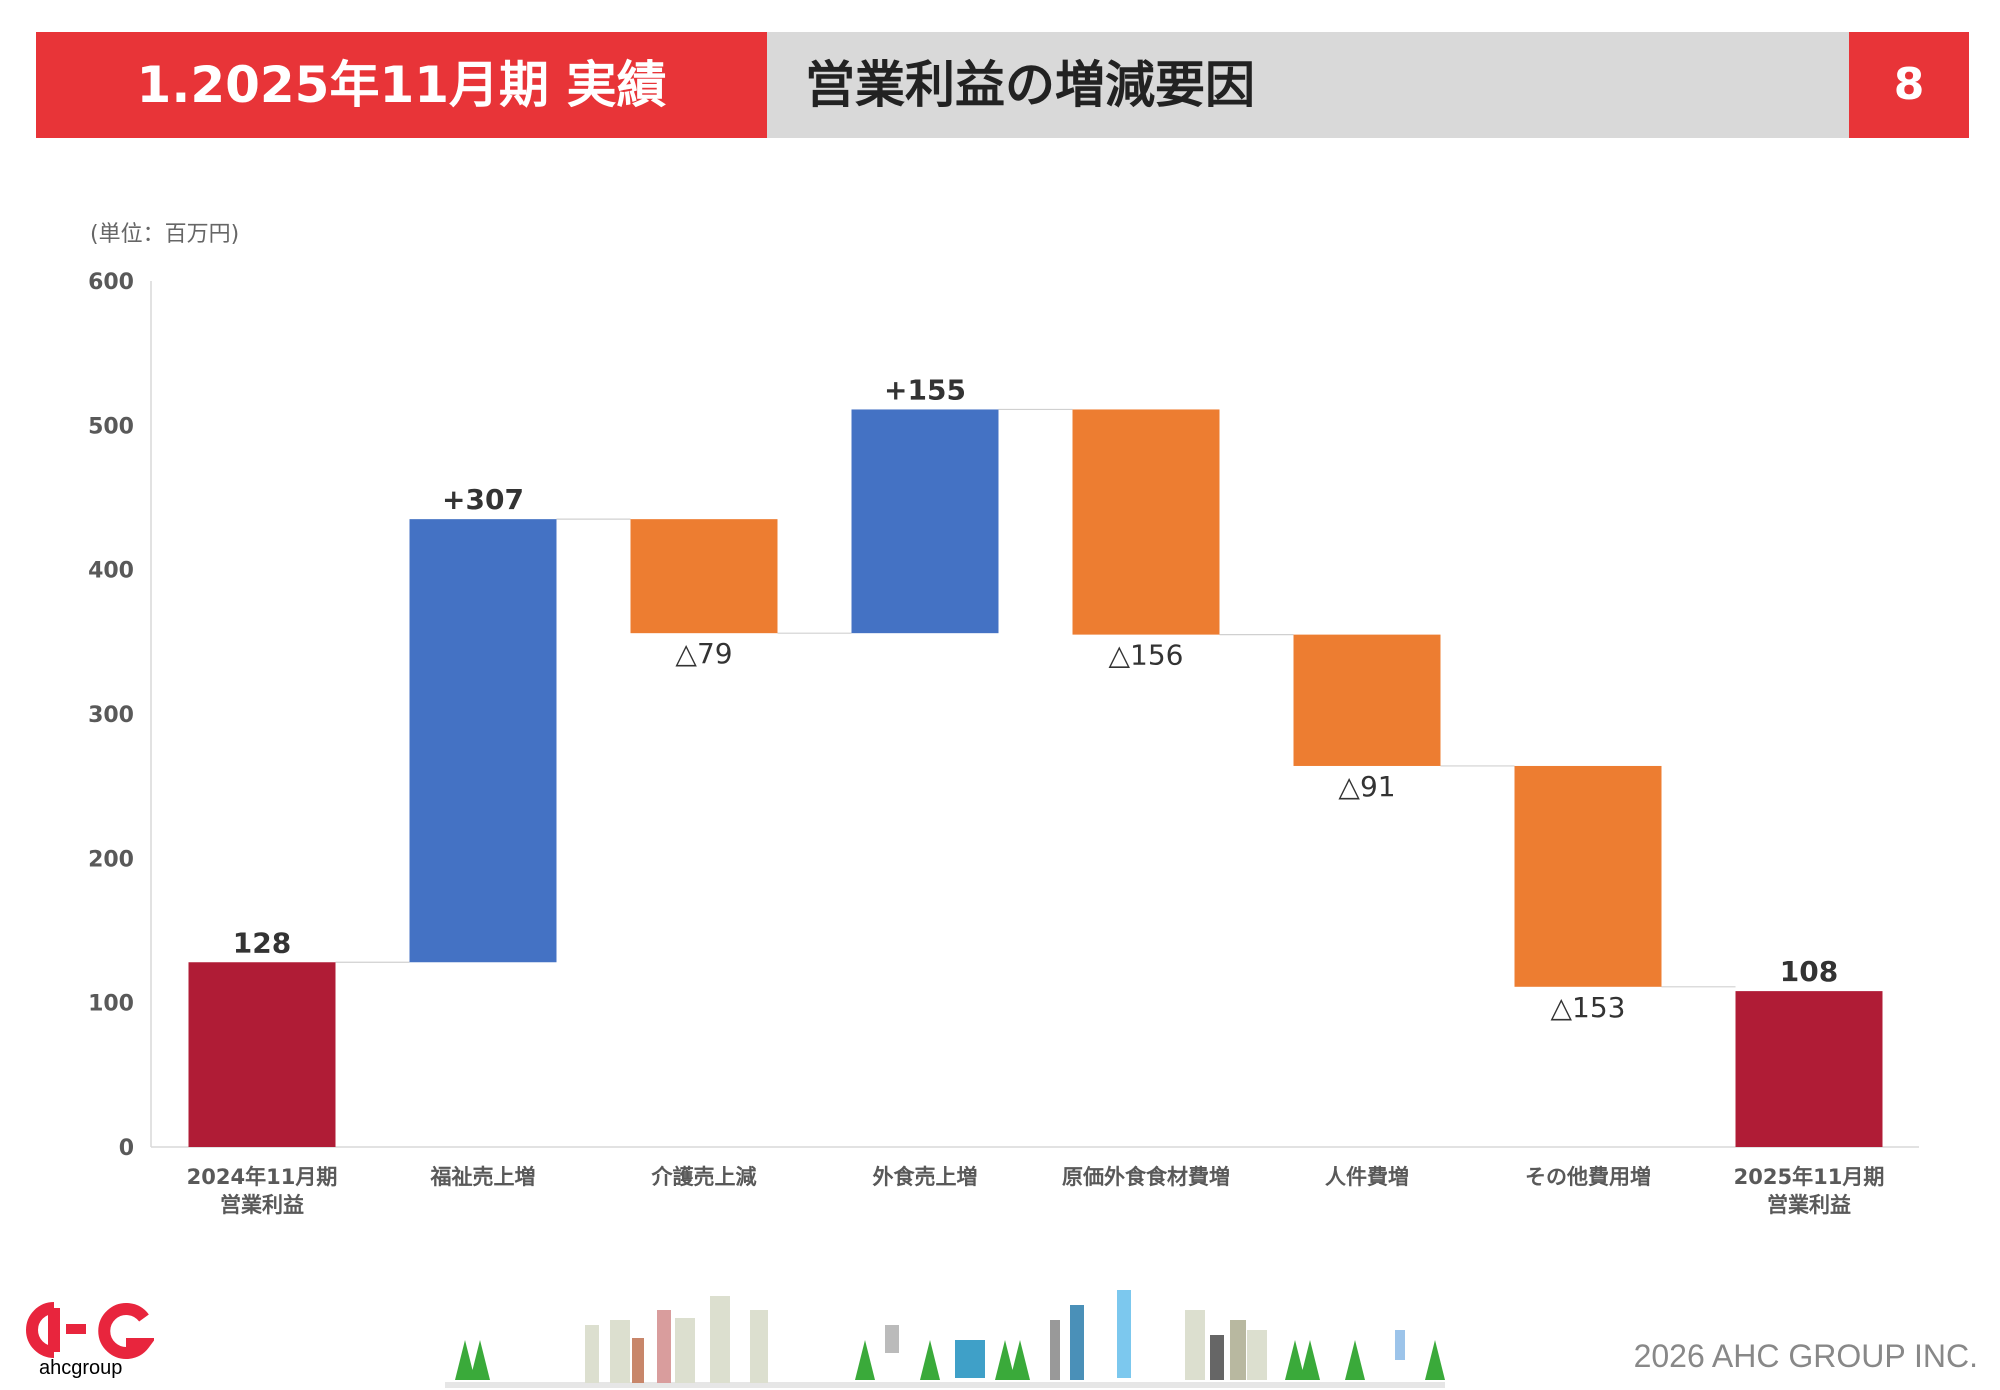 The width and height of the screenshot is (2000, 1390). Describe the element at coordinates (1588, 1007) in the screenshot. I see `data-label: △153` at that location.